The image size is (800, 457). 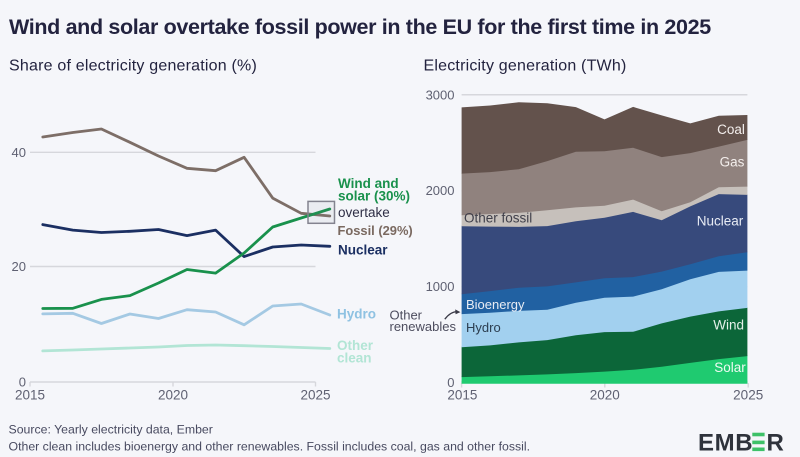 I want to click on svg-text: 20, so click(x=19, y=266).